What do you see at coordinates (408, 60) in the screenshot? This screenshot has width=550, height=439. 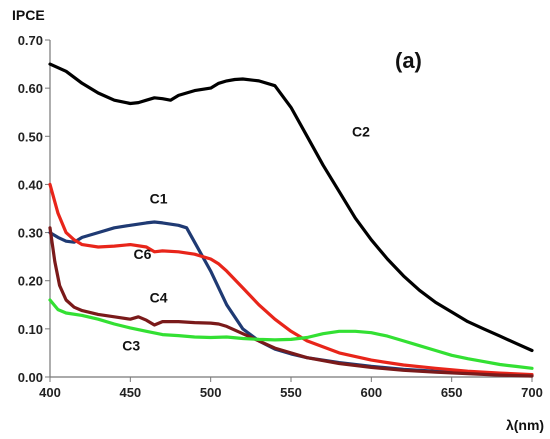 I see `panel-label: (a)` at bounding box center [408, 60].